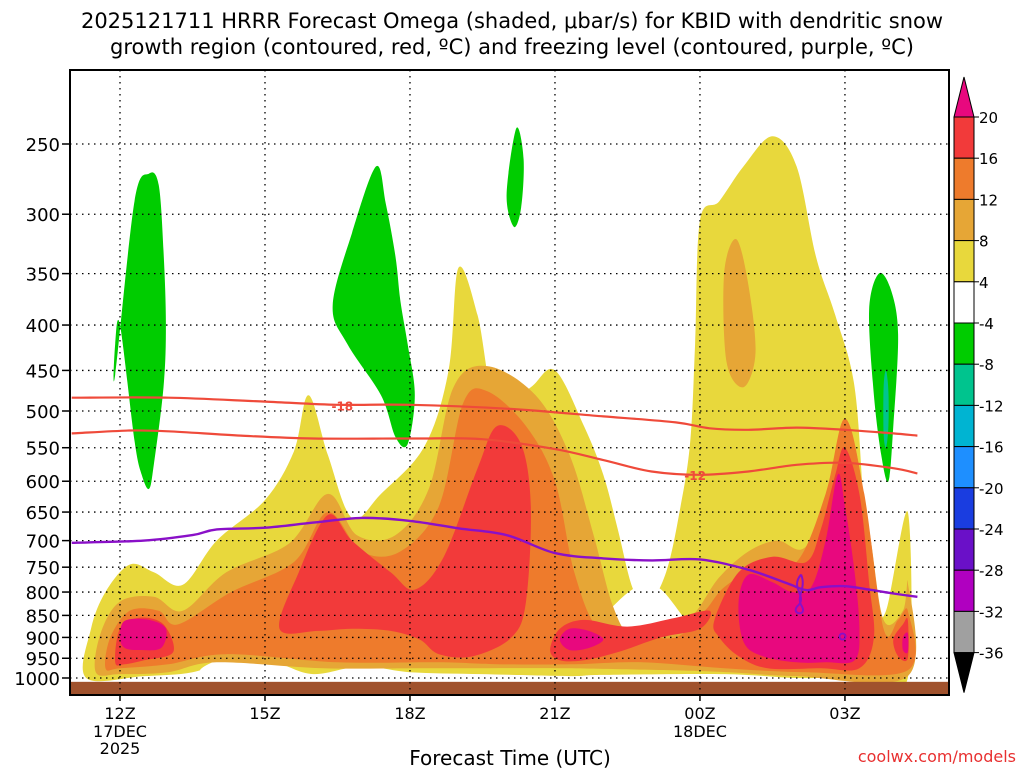 The height and width of the screenshot is (768, 1024). I want to click on y-tick-label: 1000, so click(37, 679).